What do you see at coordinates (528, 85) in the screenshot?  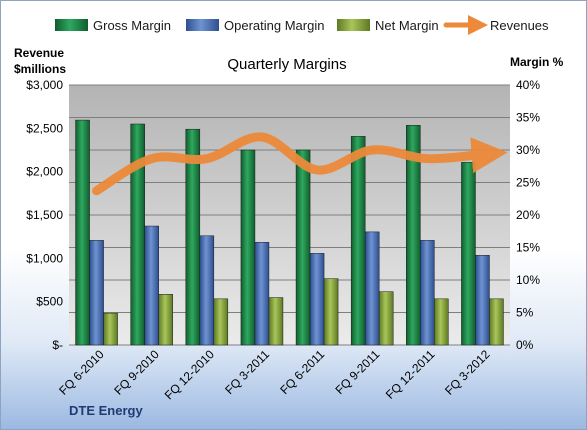 I see `right-axis-tick-label: 40%` at bounding box center [528, 85].